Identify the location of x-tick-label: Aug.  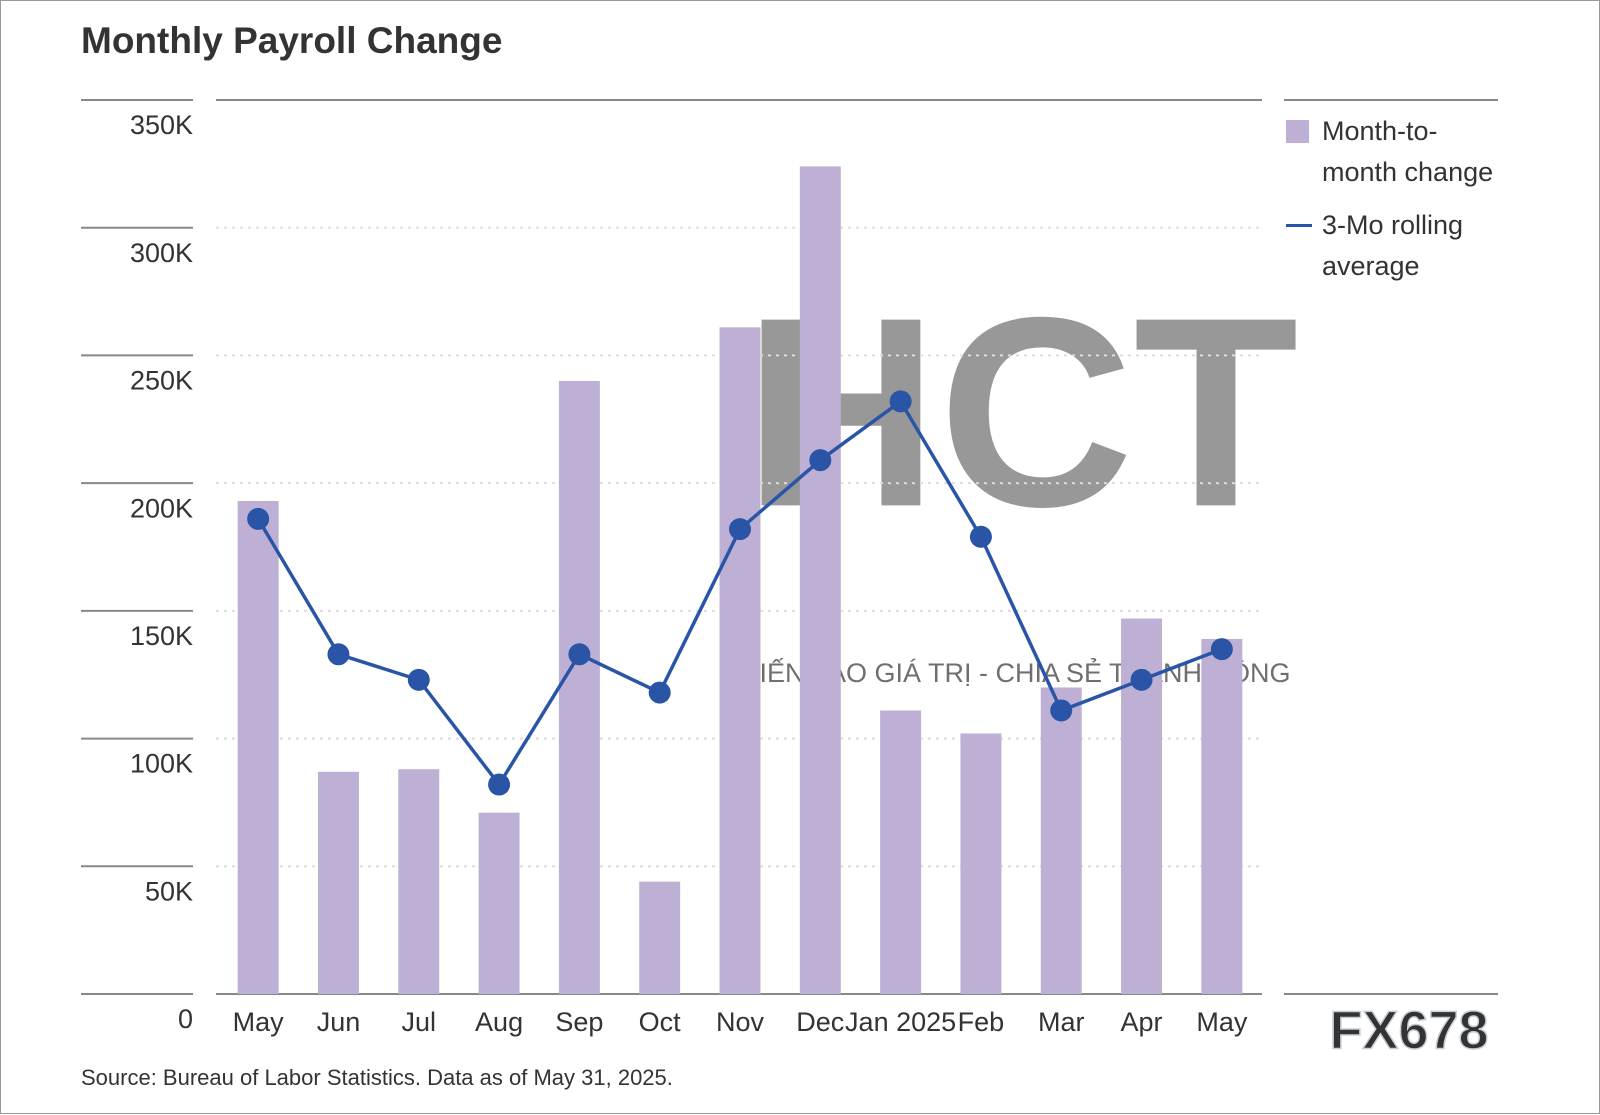
(499, 1022).